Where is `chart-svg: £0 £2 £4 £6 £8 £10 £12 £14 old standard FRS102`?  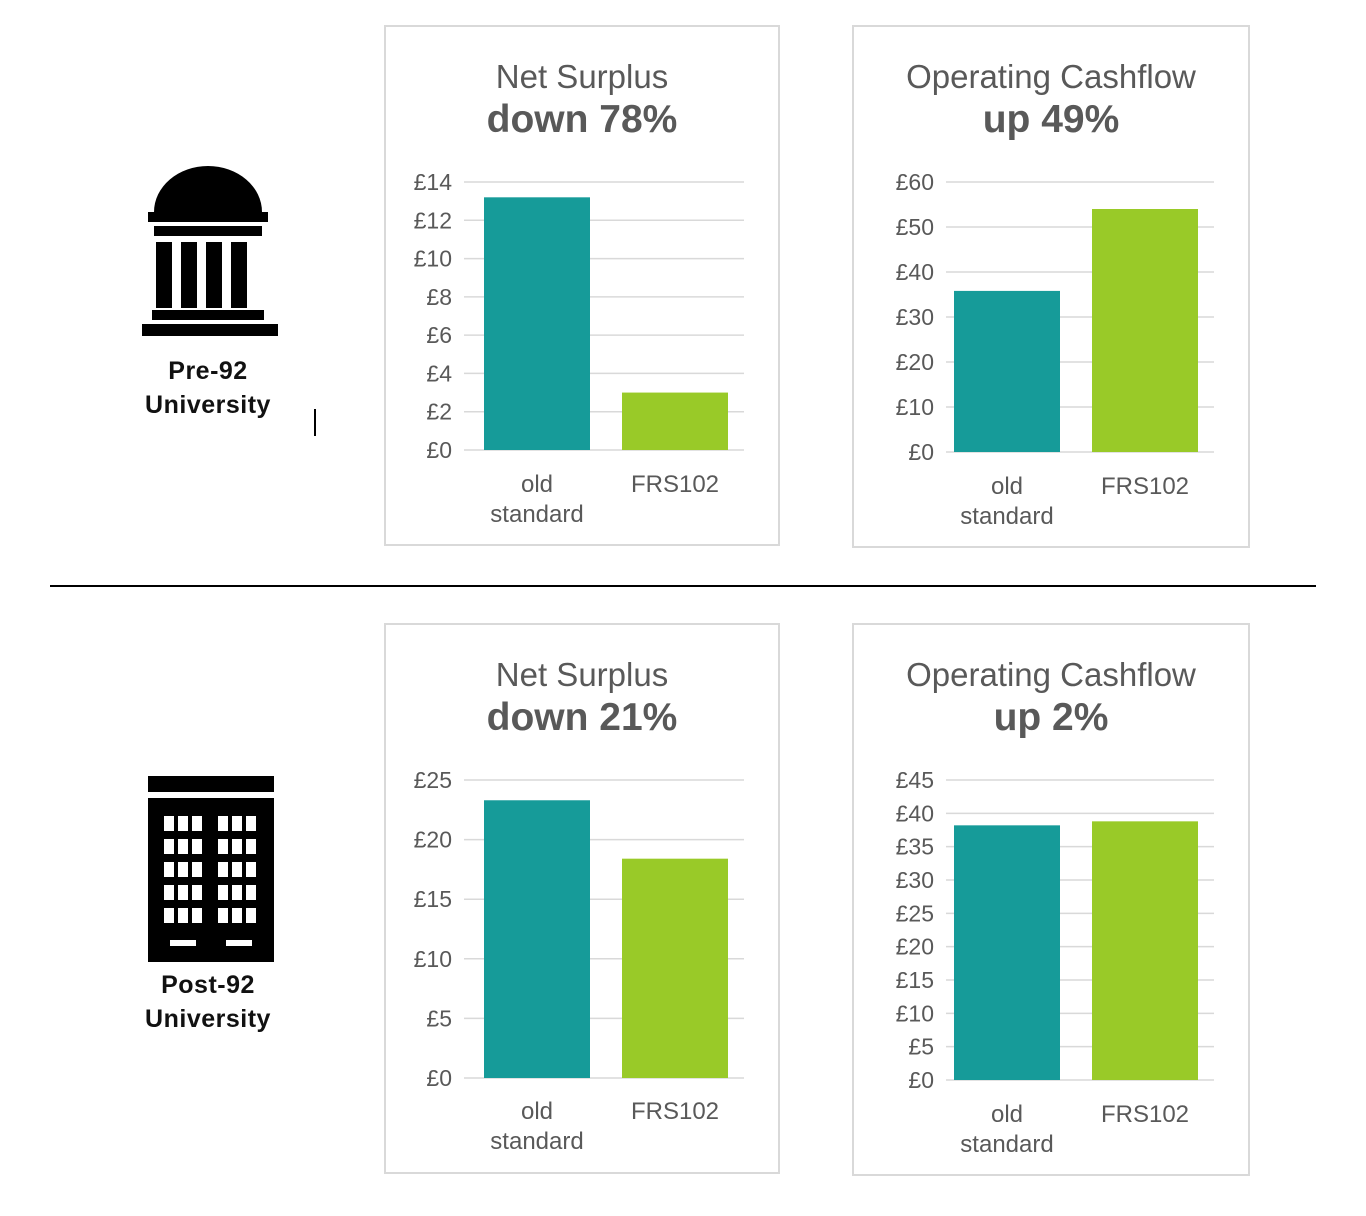 chart-svg: £0 £2 £4 £6 £8 £10 £12 £14 old standard FRS102 is located at coordinates (579, 348).